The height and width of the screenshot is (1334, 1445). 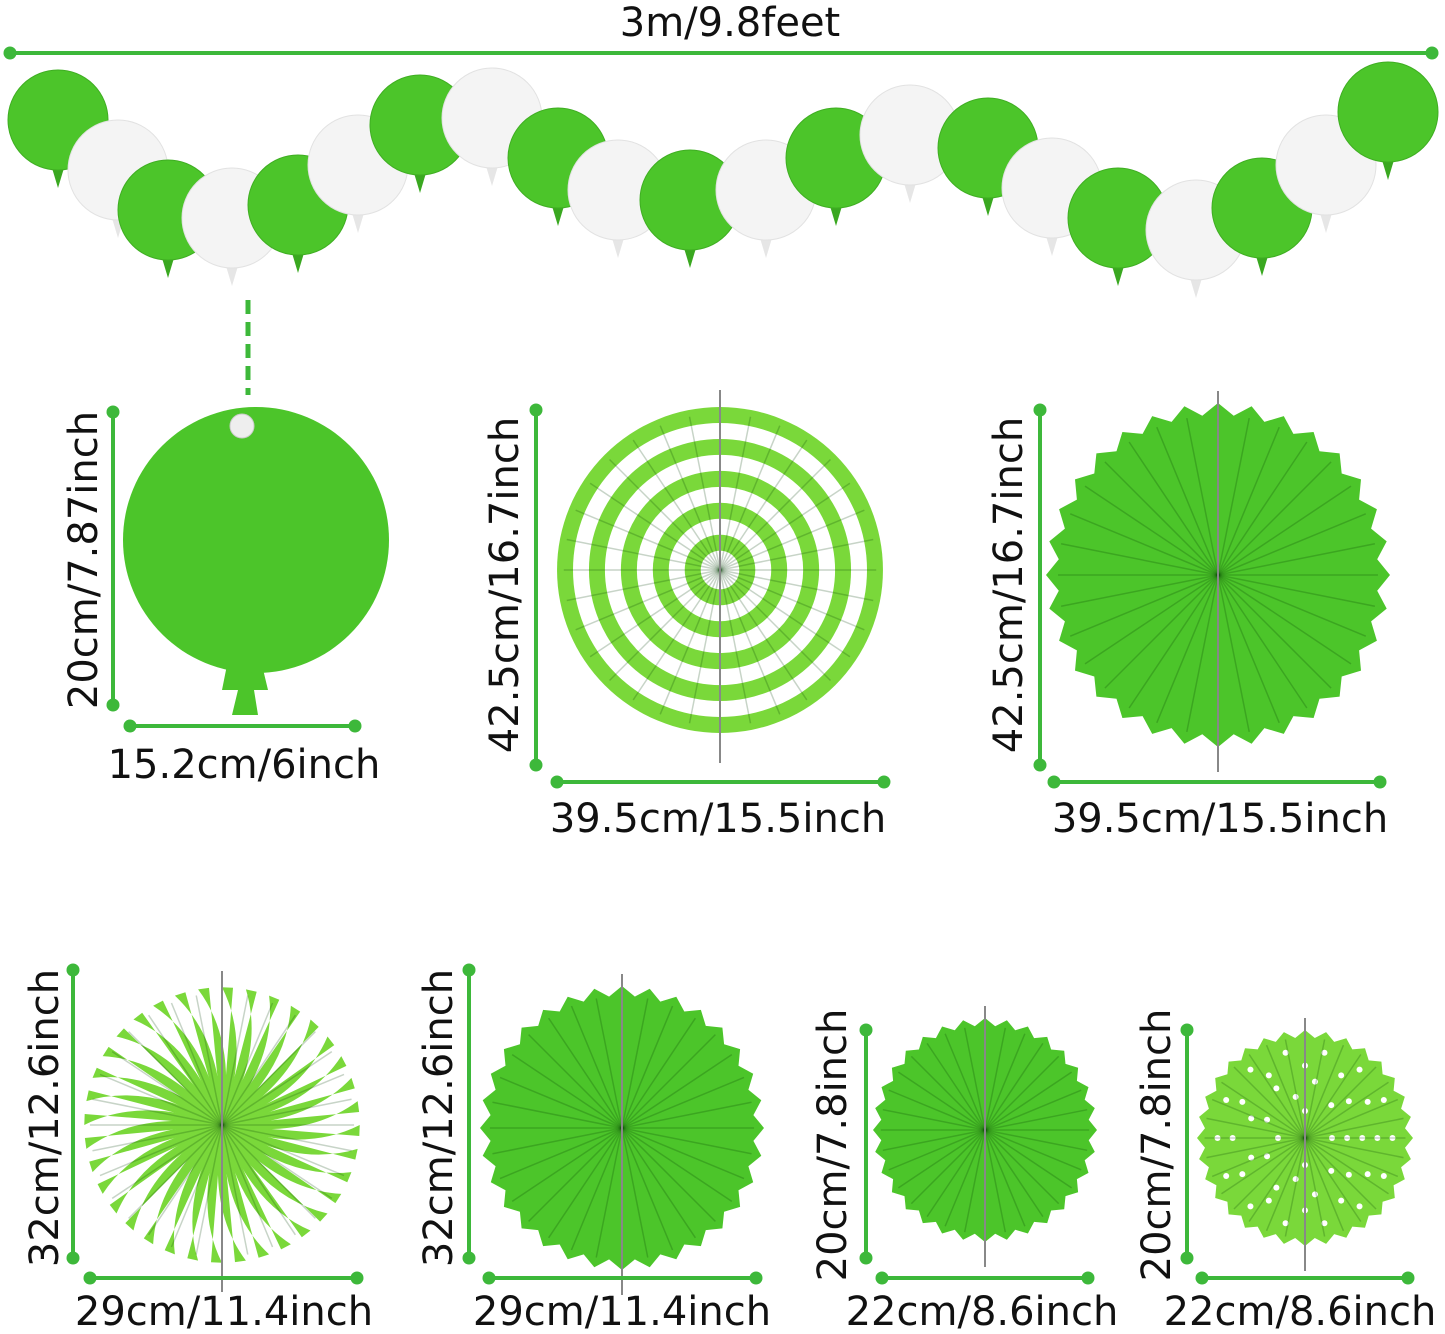 What do you see at coordinates (113, 705) in the screenshot?
I see `balloon-height-line-end` at bounding box center [113, 705].